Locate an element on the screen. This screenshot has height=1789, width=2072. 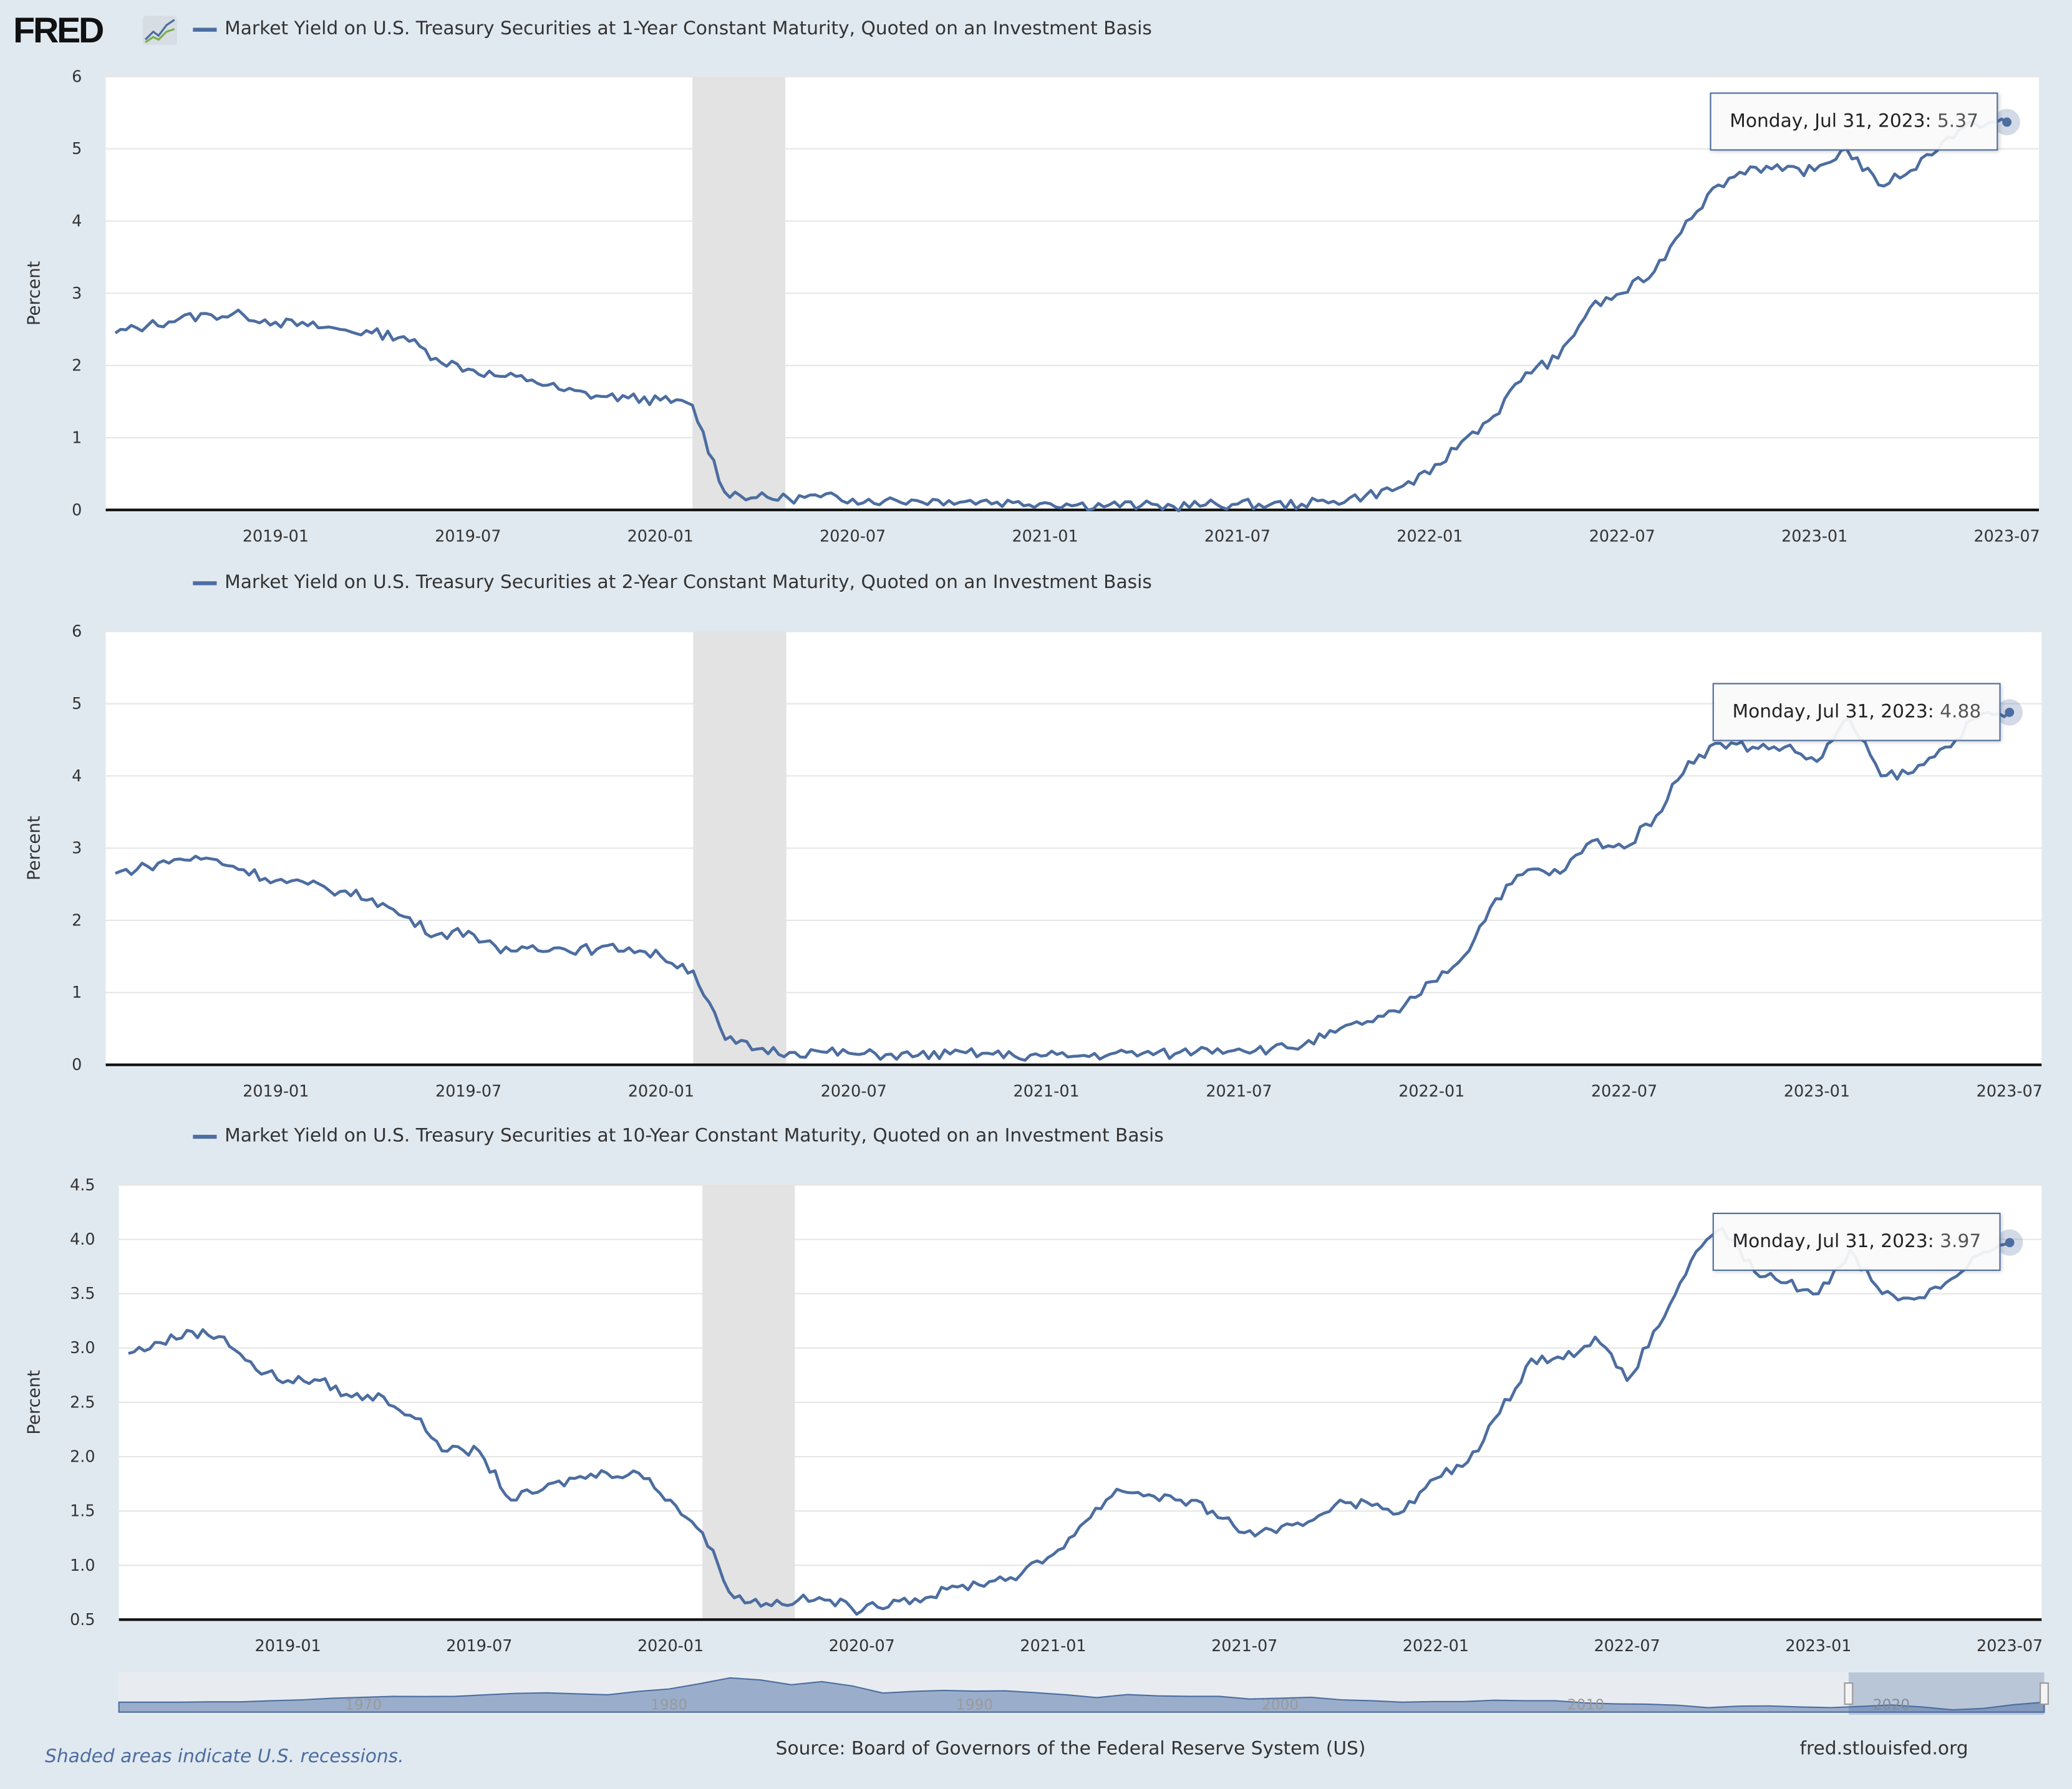
tooltip-value: 5.37 is located at coordinates (1957, 121).